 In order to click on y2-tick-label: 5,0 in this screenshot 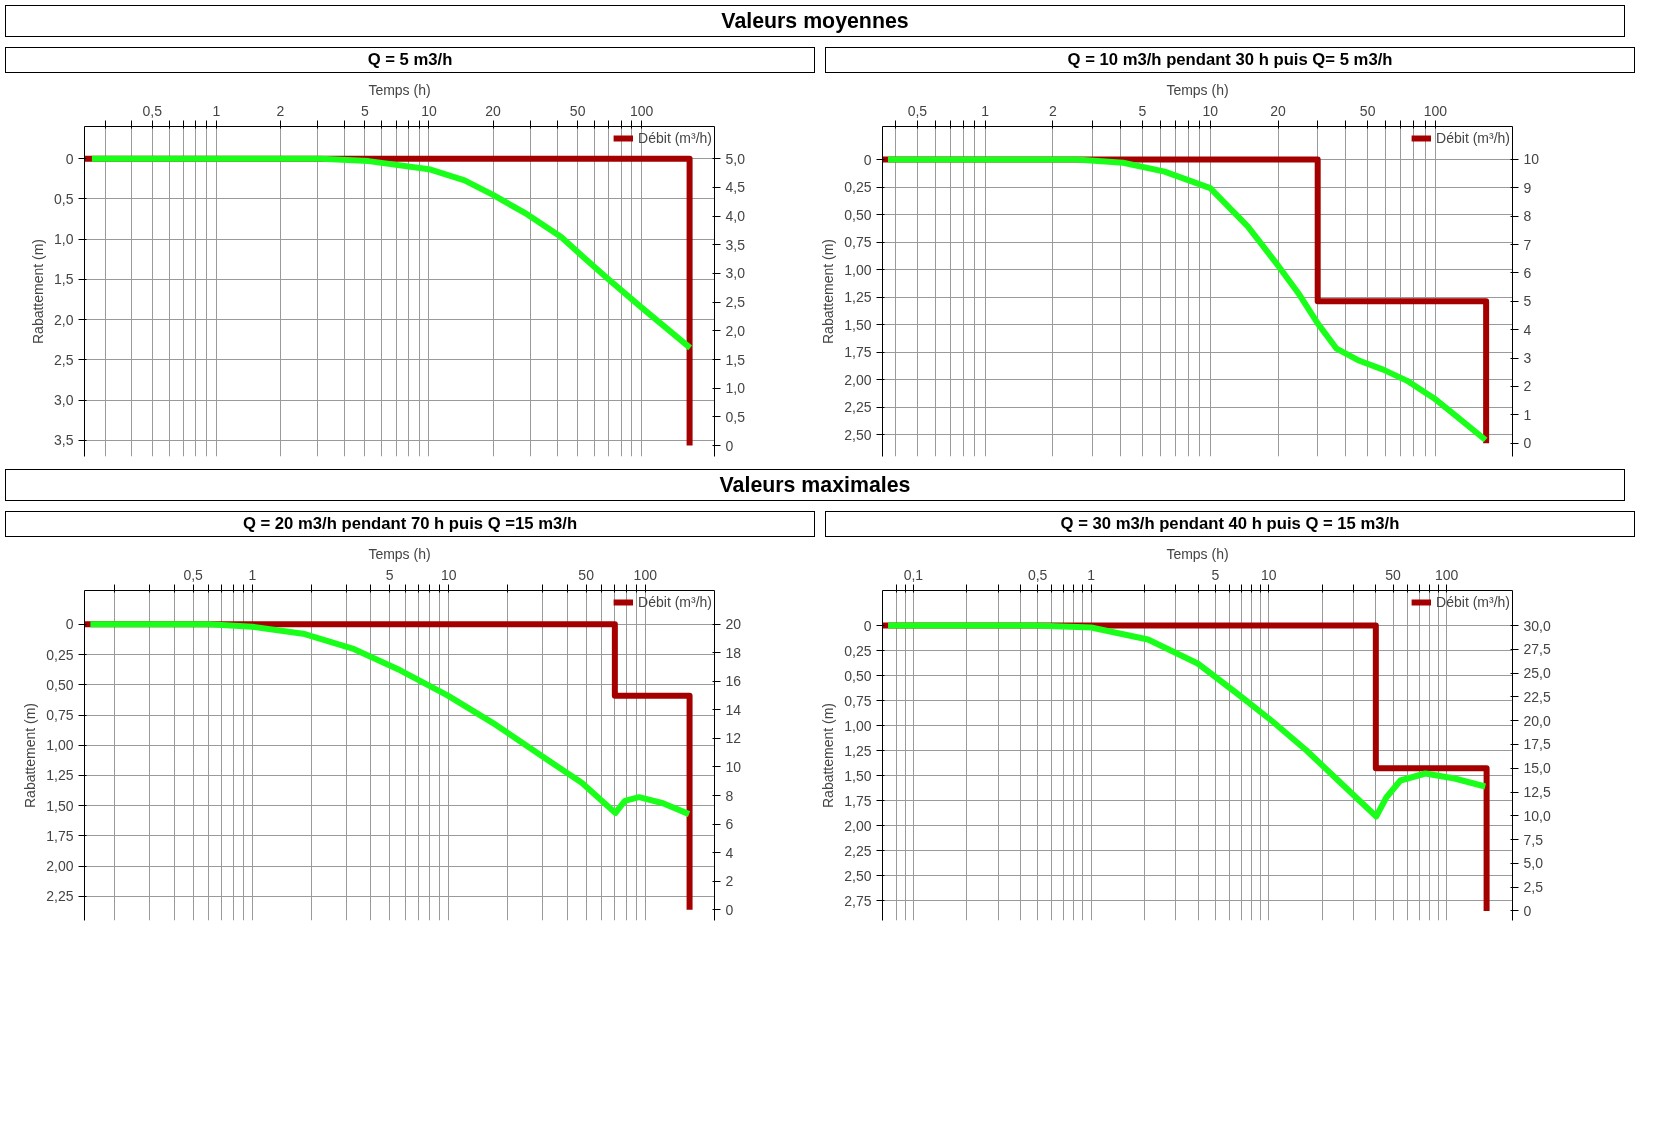, I will do `click(1533, 863)`.